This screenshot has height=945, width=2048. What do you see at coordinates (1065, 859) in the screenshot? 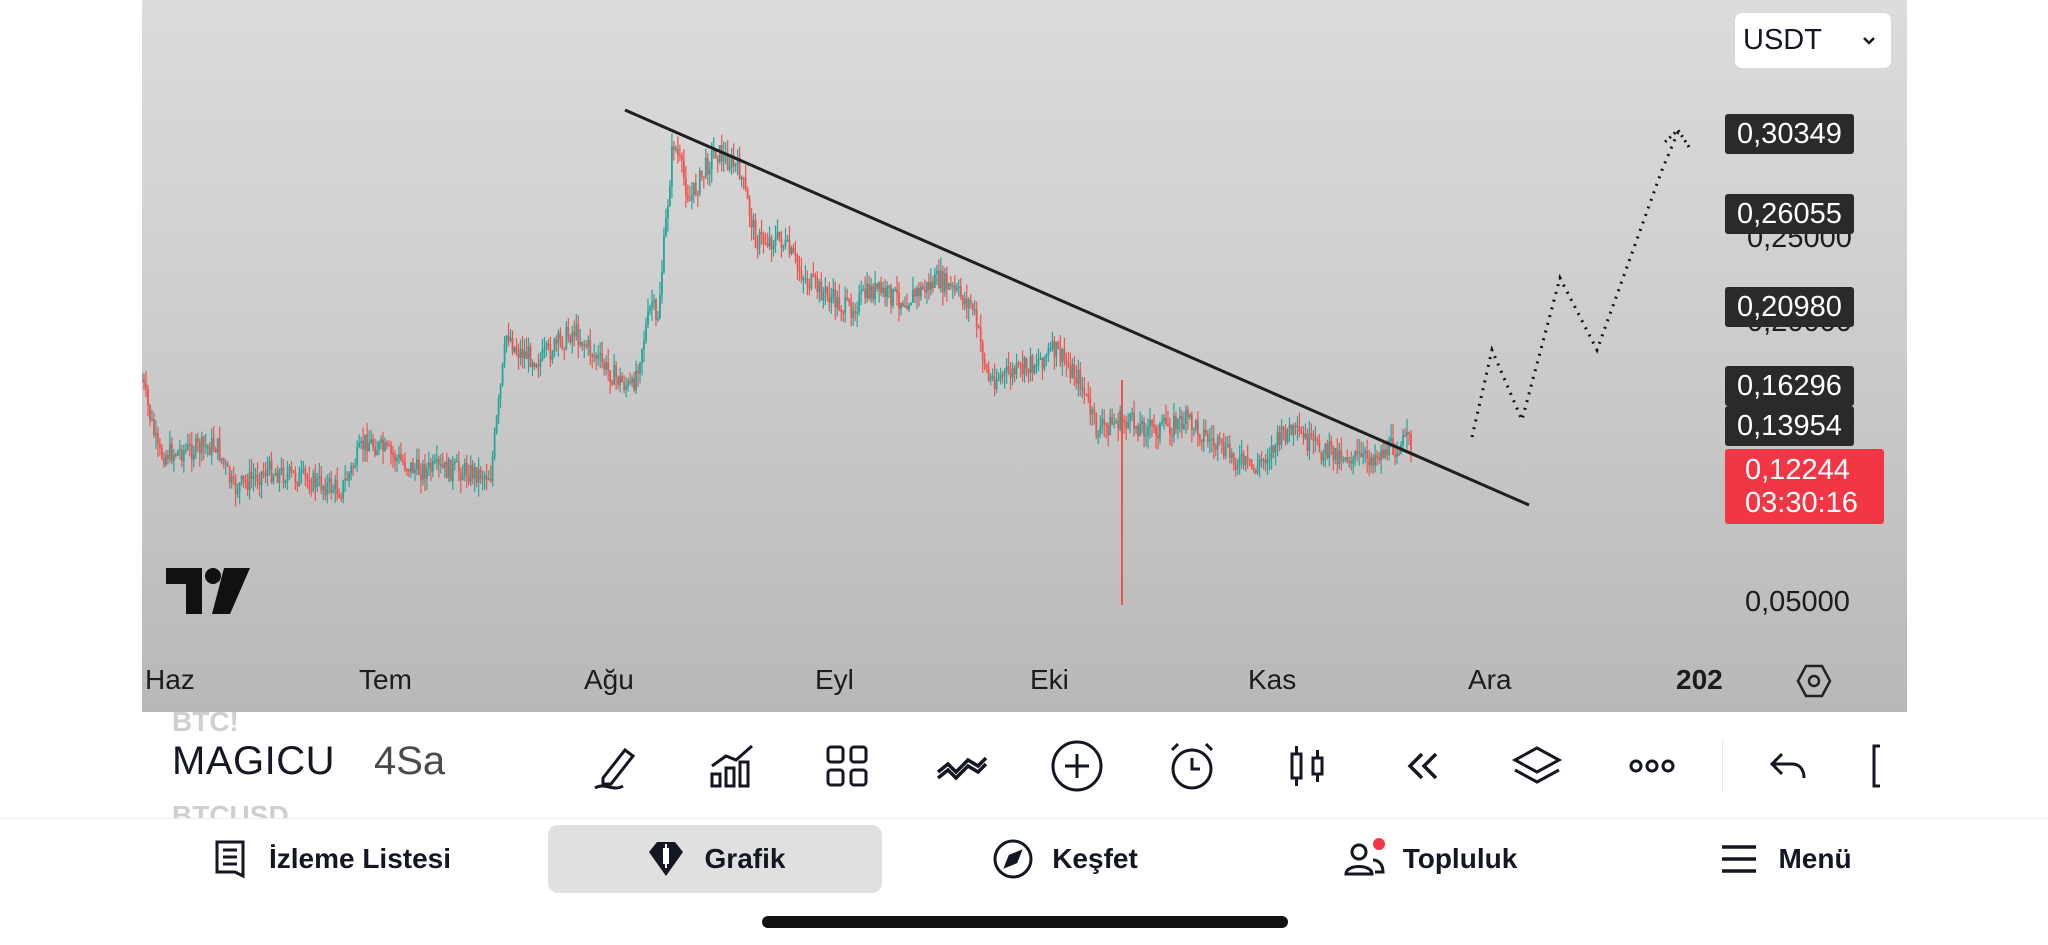
I see `nav-explore: Keşfet` at bounding box center [1065, 859].